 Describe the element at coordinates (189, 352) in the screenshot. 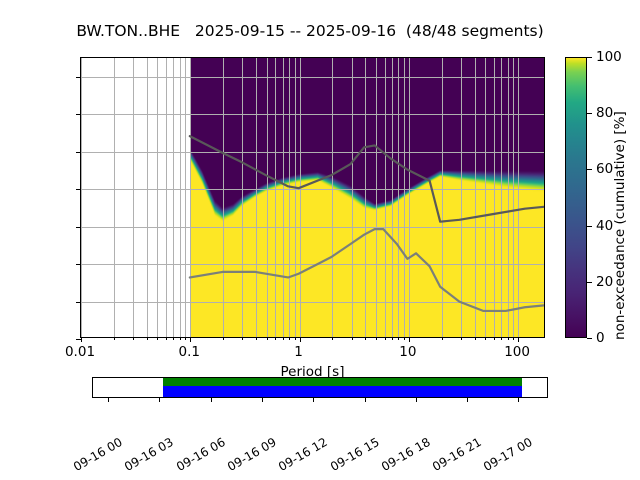

I see `x-tick-label: 0.1` at that location.